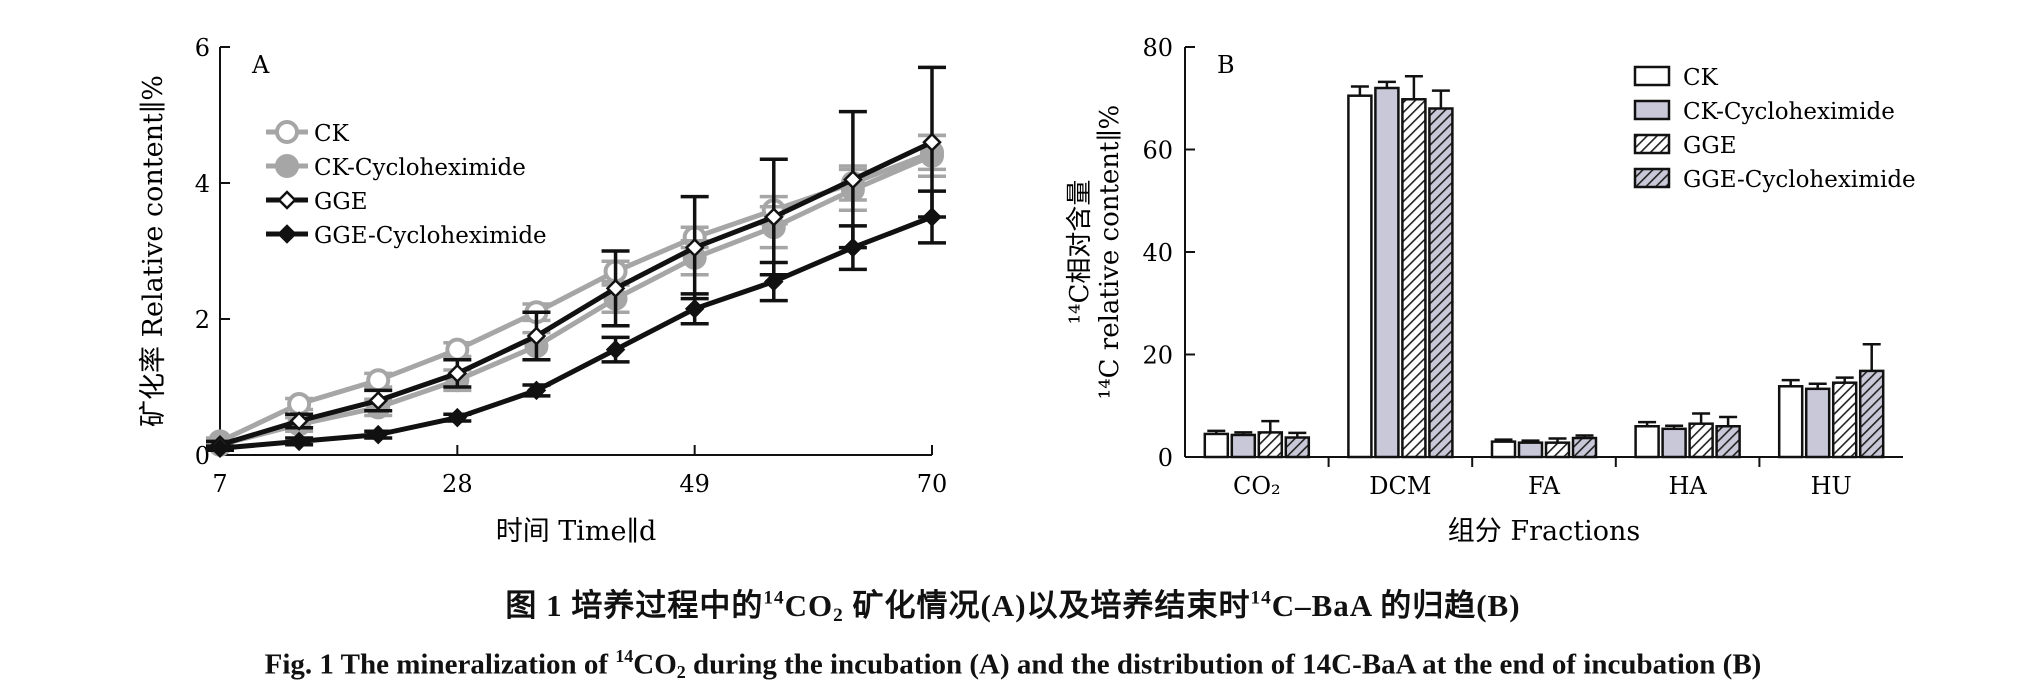  What do you see at coordinates (1831, 486) in the screenshot?
I see `x-tick-label: HU` at bounding box center [1831, 486].